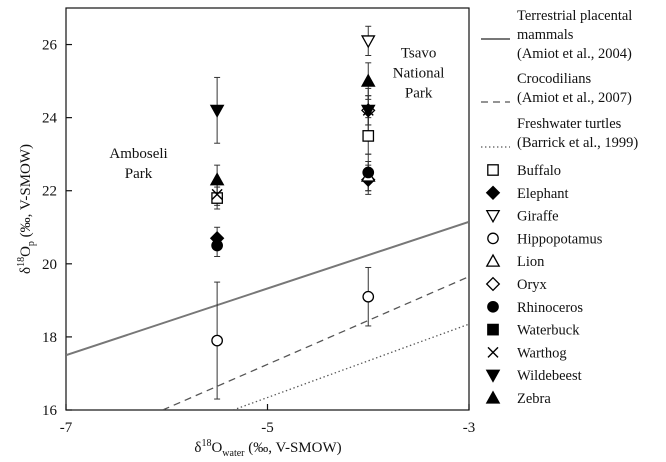 Image resolution: width=666 pixels, height=462 pixels. What do you see at coordinates (49, 265) in the screenshot?
I see `y-tick-label: 20` at bounding box center [49, 265].